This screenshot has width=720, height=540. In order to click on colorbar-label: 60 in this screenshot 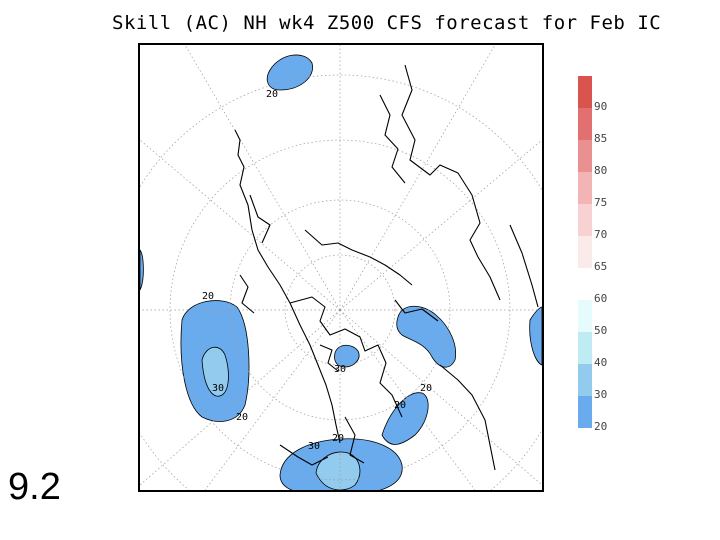, I will do `click(601, 298)`.